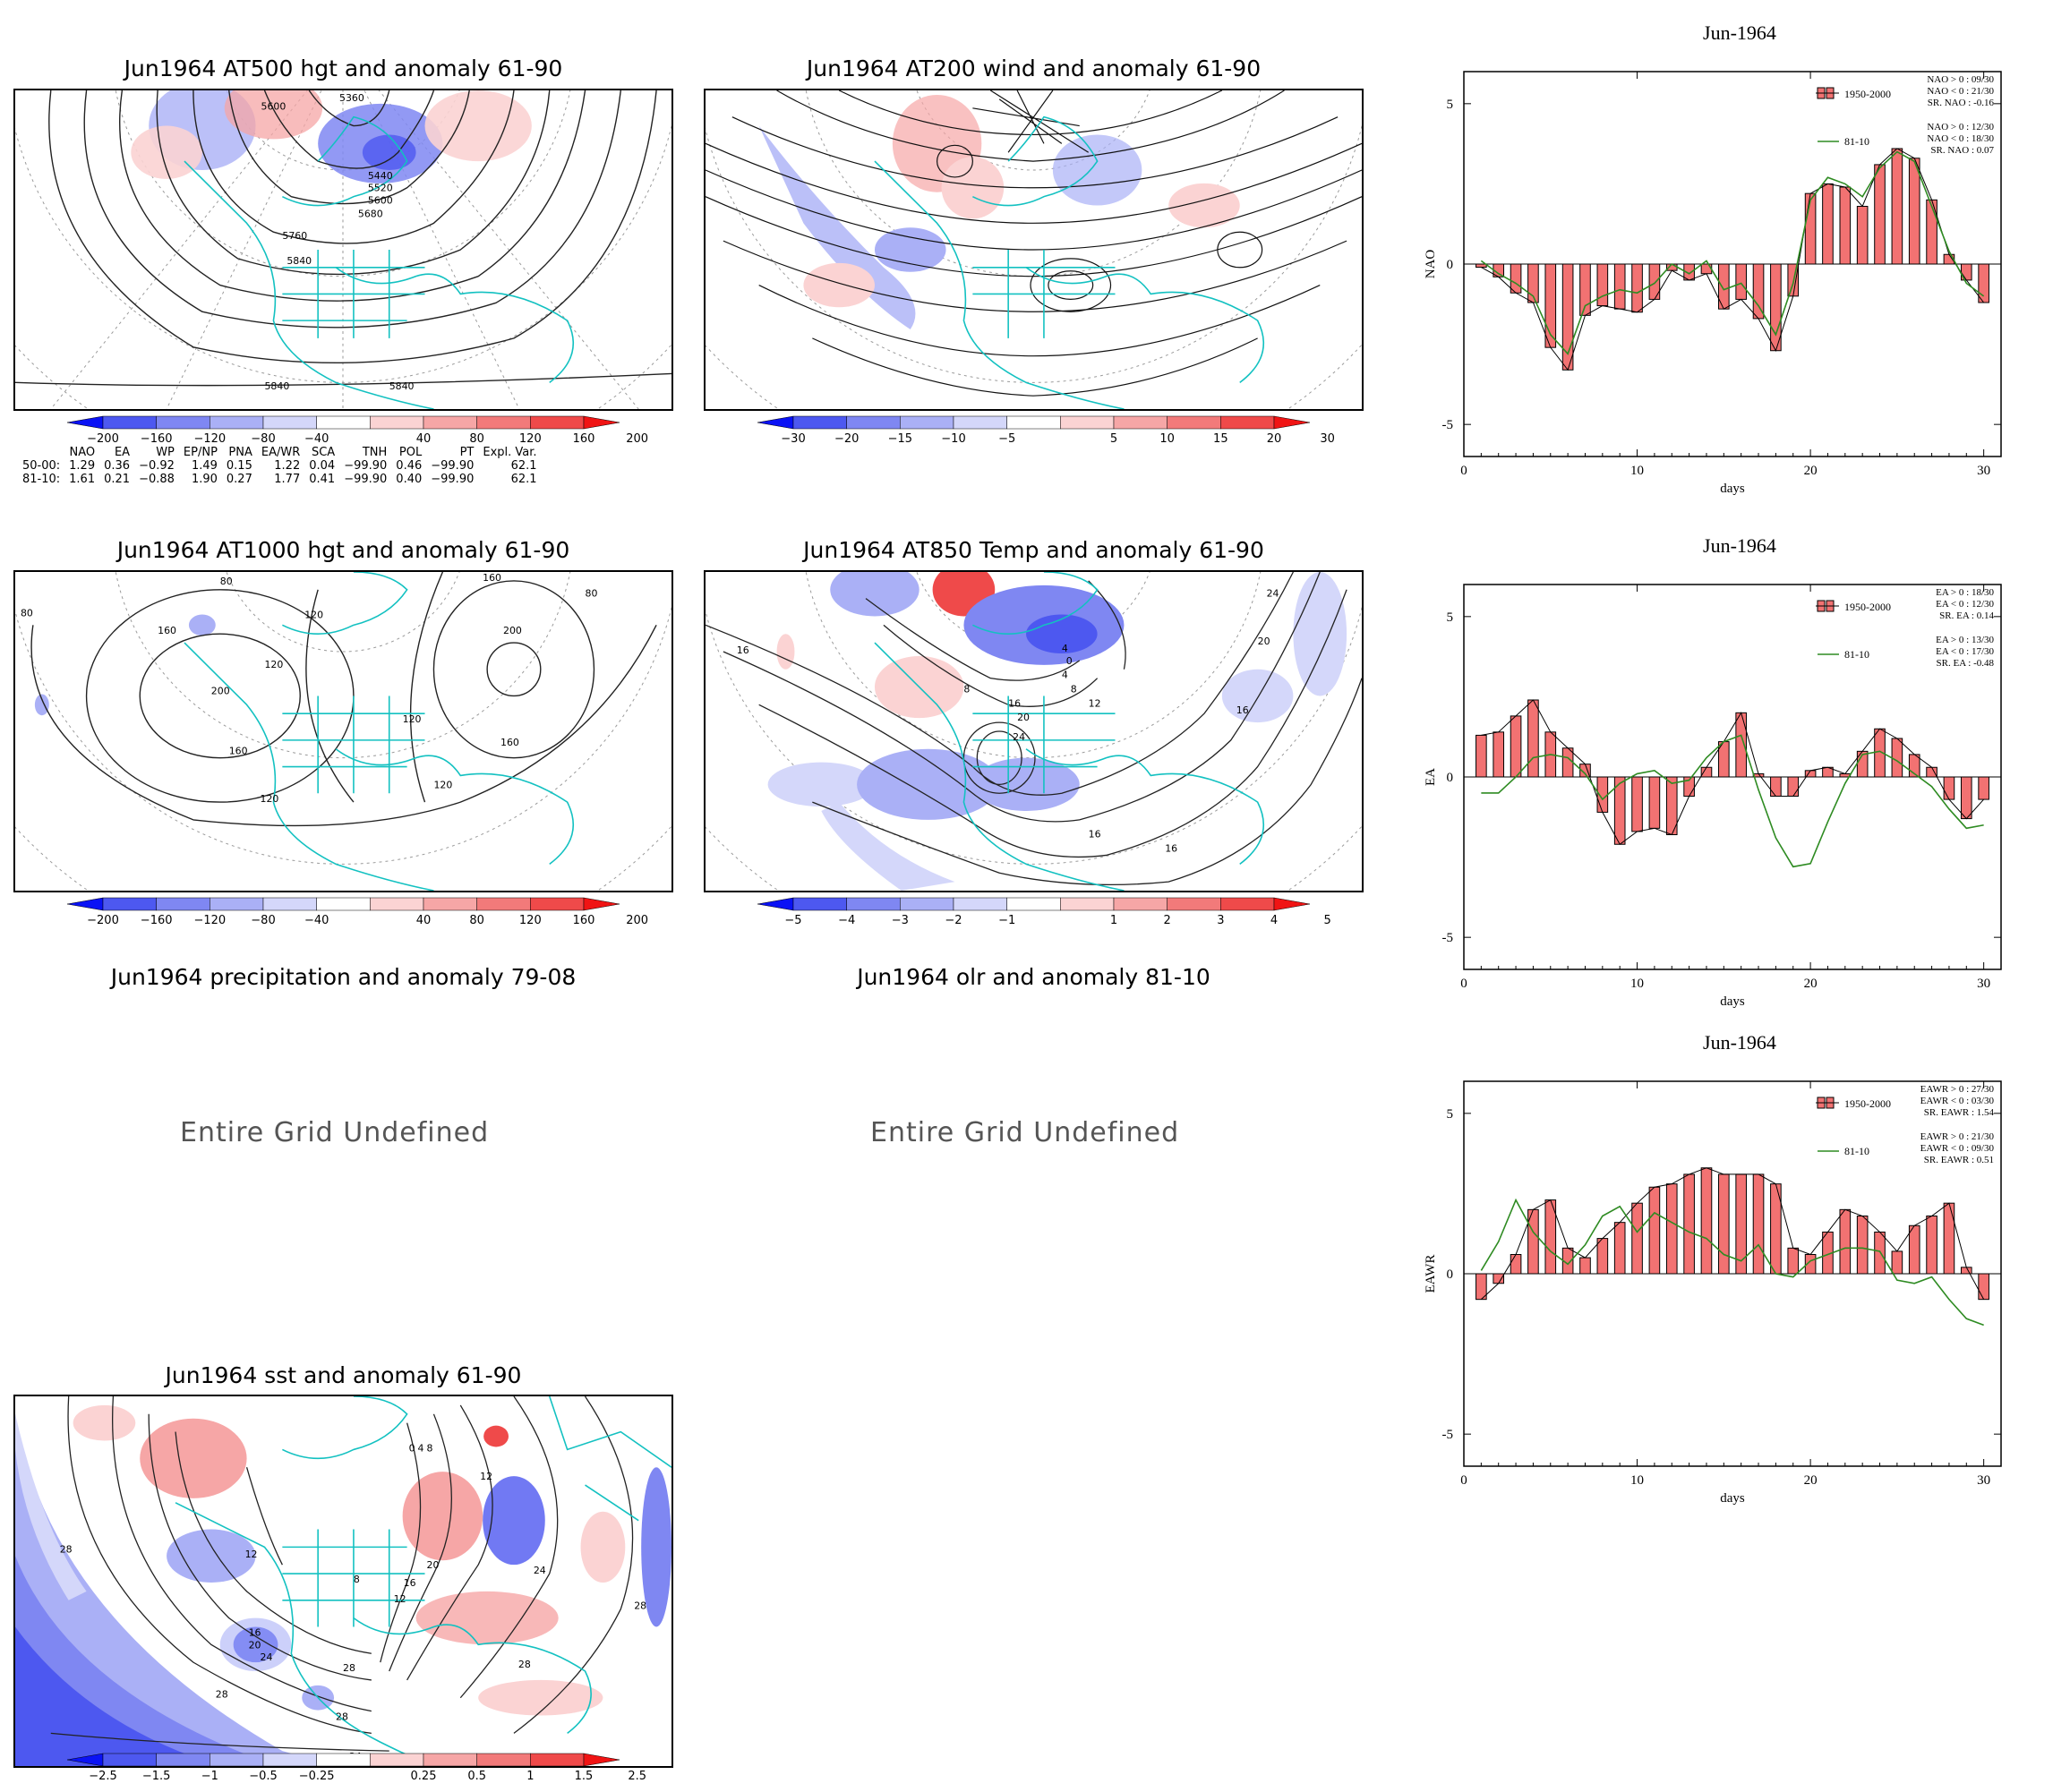  Describe the element at coordinates (1274, 920) in the screenshot. I see `colorbar-tick-label: 4` at that location.